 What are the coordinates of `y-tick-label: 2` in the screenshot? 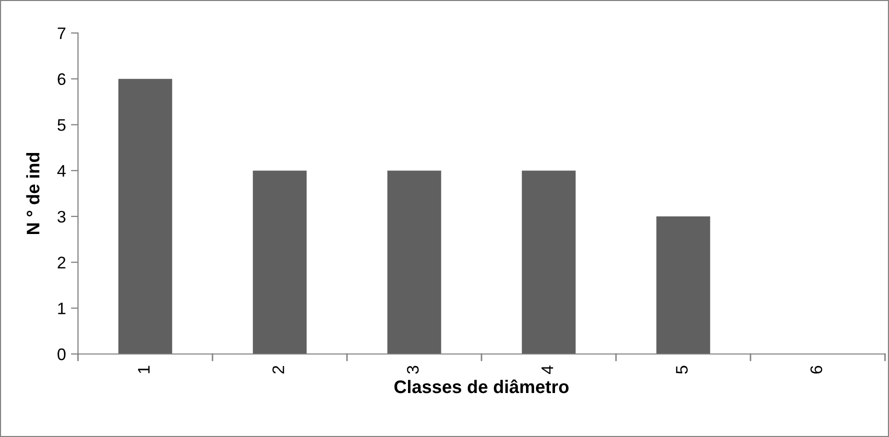 It's located at (62, 262).